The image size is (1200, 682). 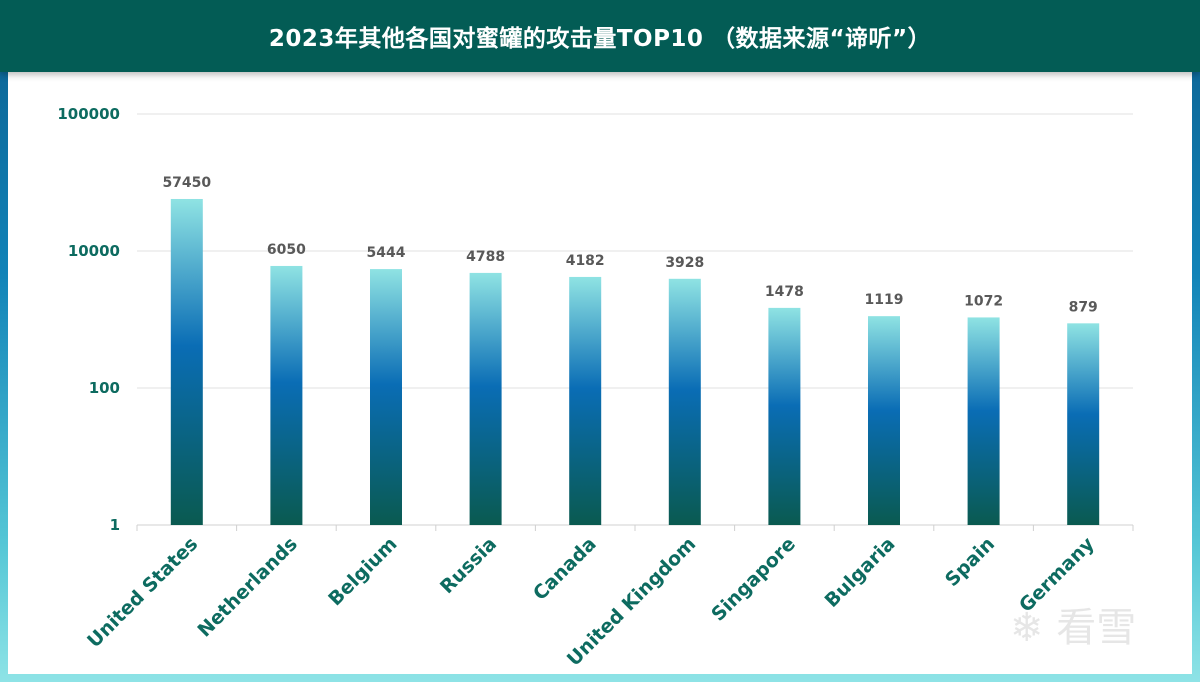 I want to click on data-label: 5444, so click(x=386, y=253).